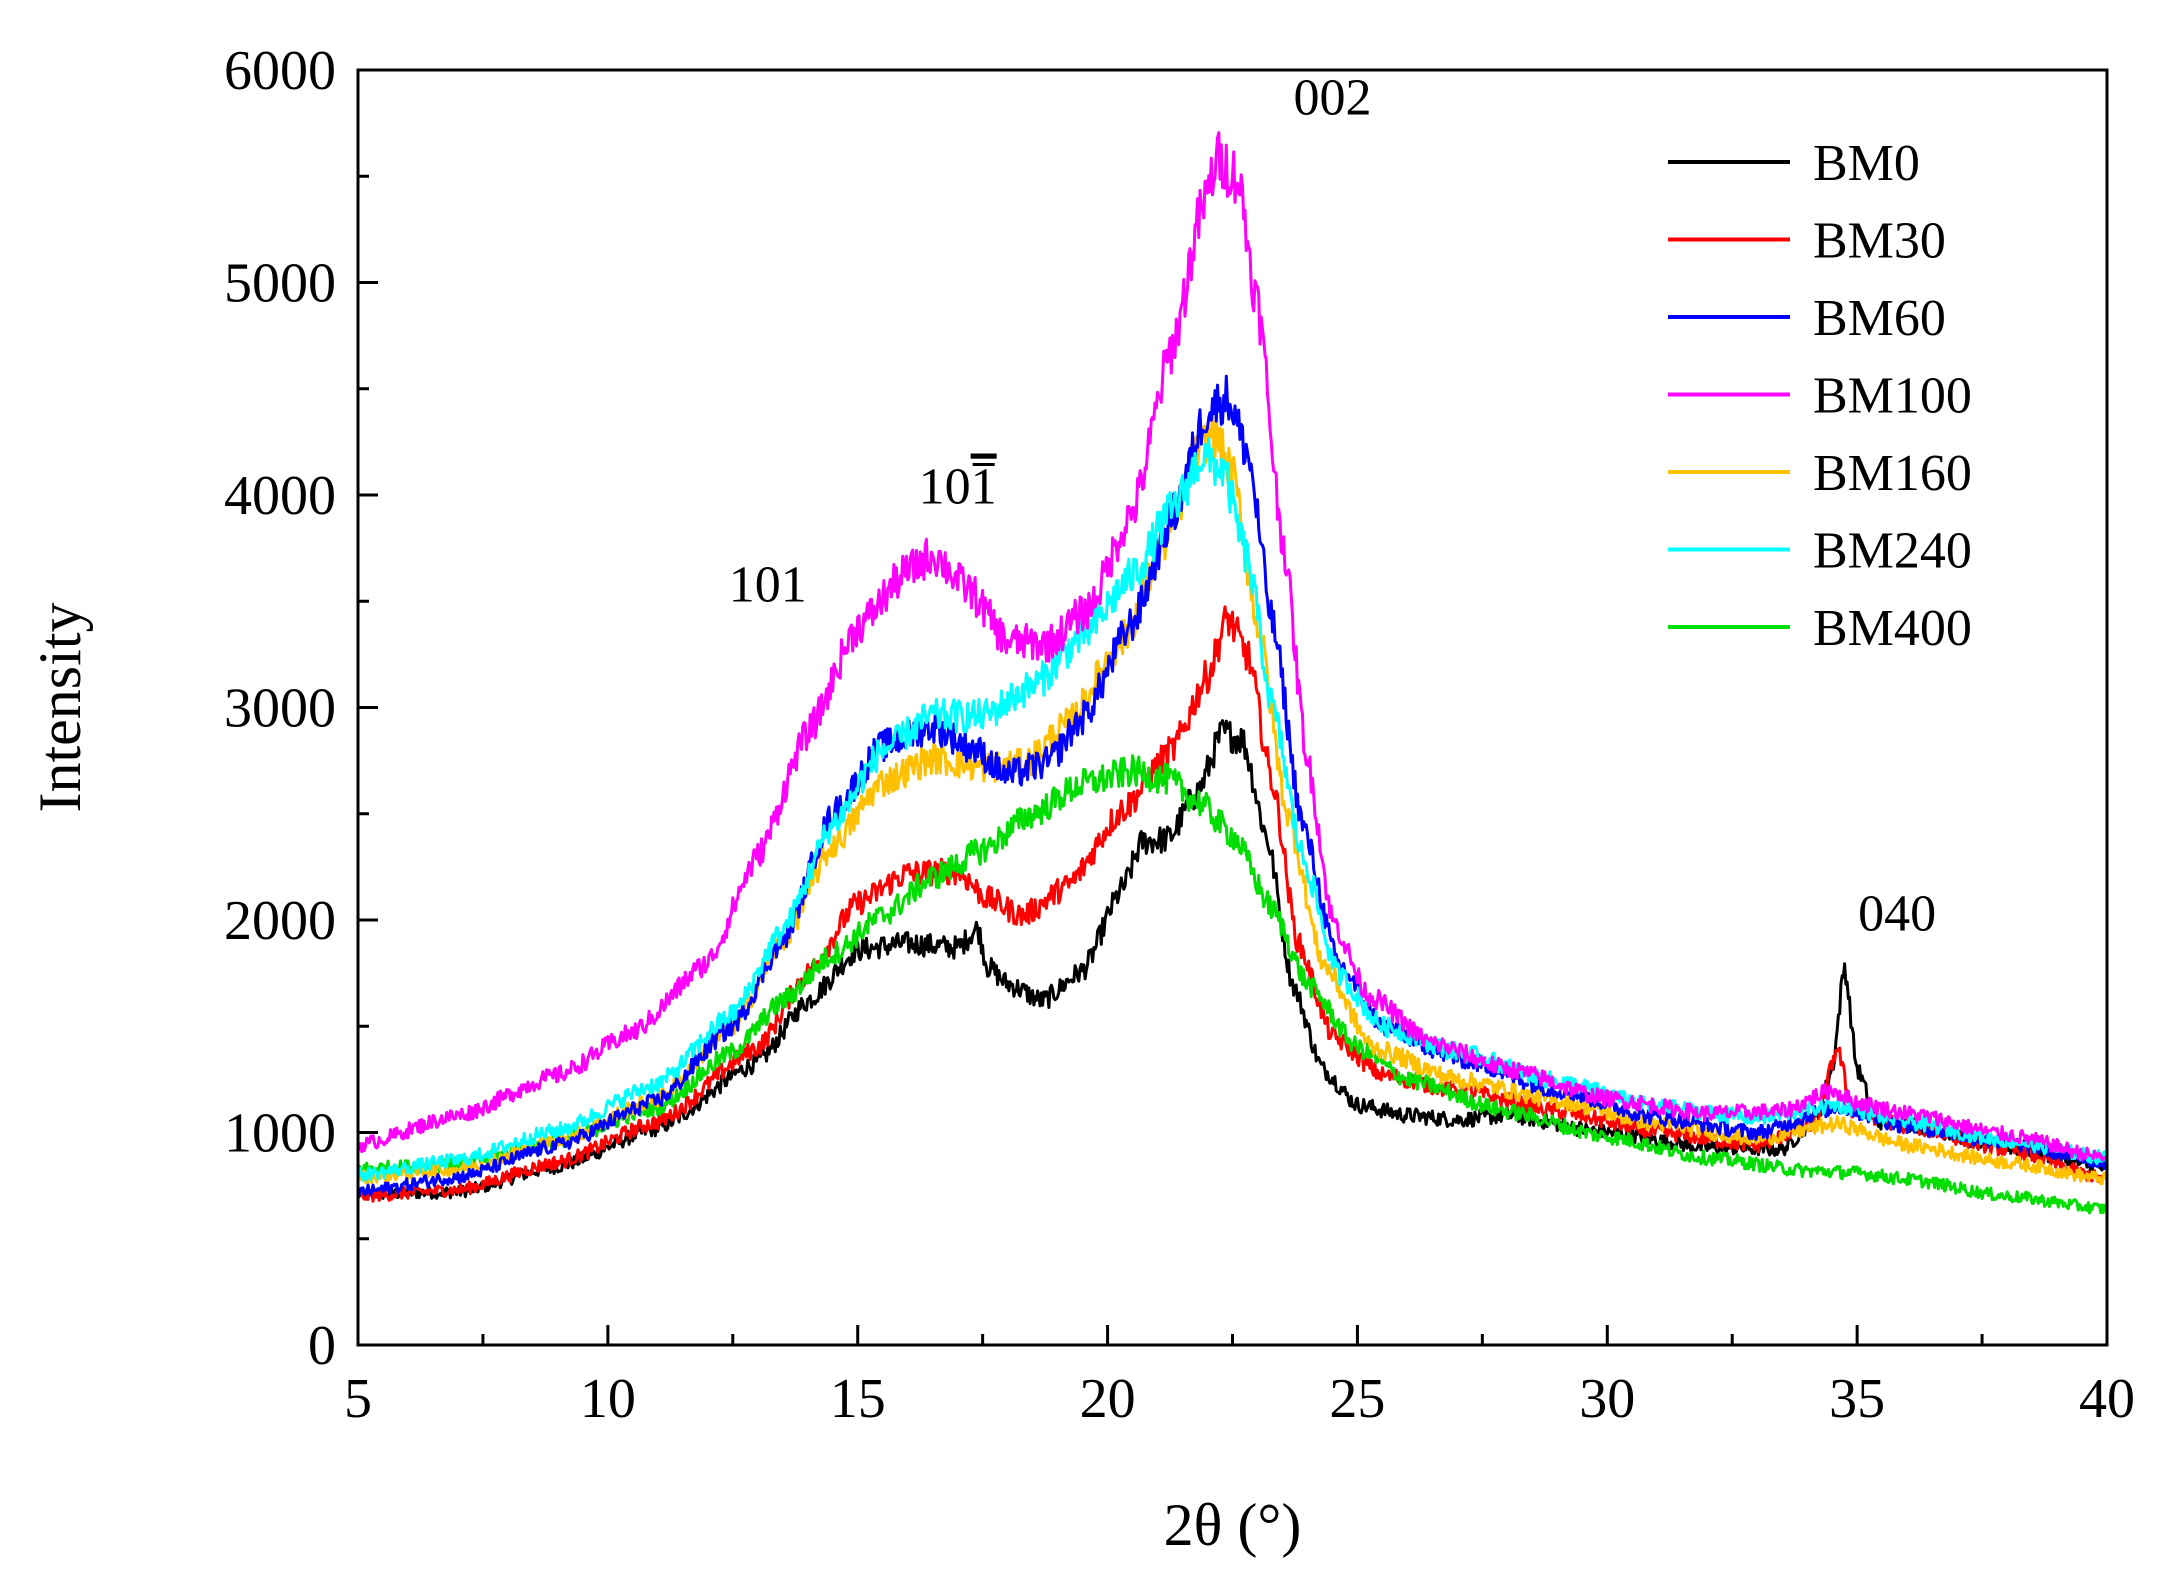 This screenshot has width=2162, height=1570. What do you see at coordinates (1332, 98) in the screenshot?
I see `peak-label: 002` at bounding box center [1332, 98].